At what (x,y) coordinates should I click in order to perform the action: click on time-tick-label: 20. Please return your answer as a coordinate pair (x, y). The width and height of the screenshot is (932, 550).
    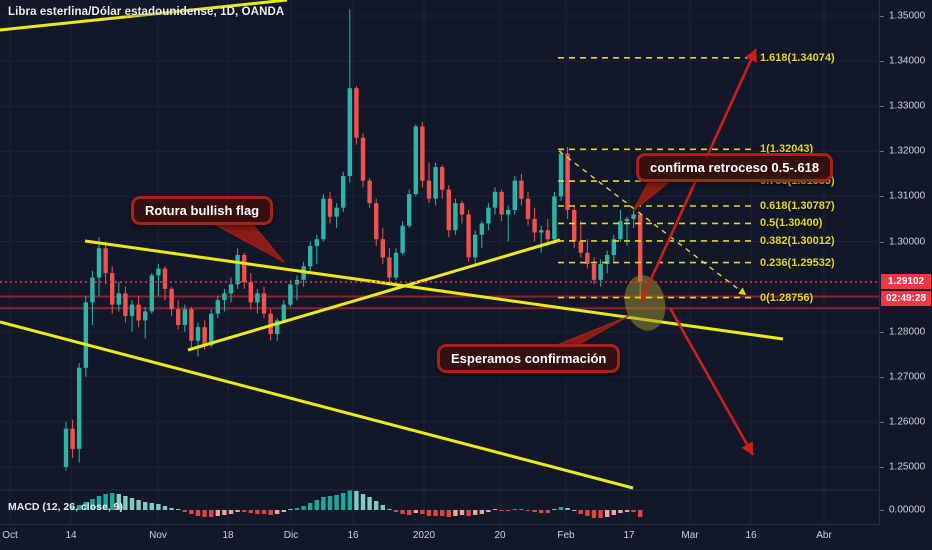
    Looking at the image, I should click on (500, 535).